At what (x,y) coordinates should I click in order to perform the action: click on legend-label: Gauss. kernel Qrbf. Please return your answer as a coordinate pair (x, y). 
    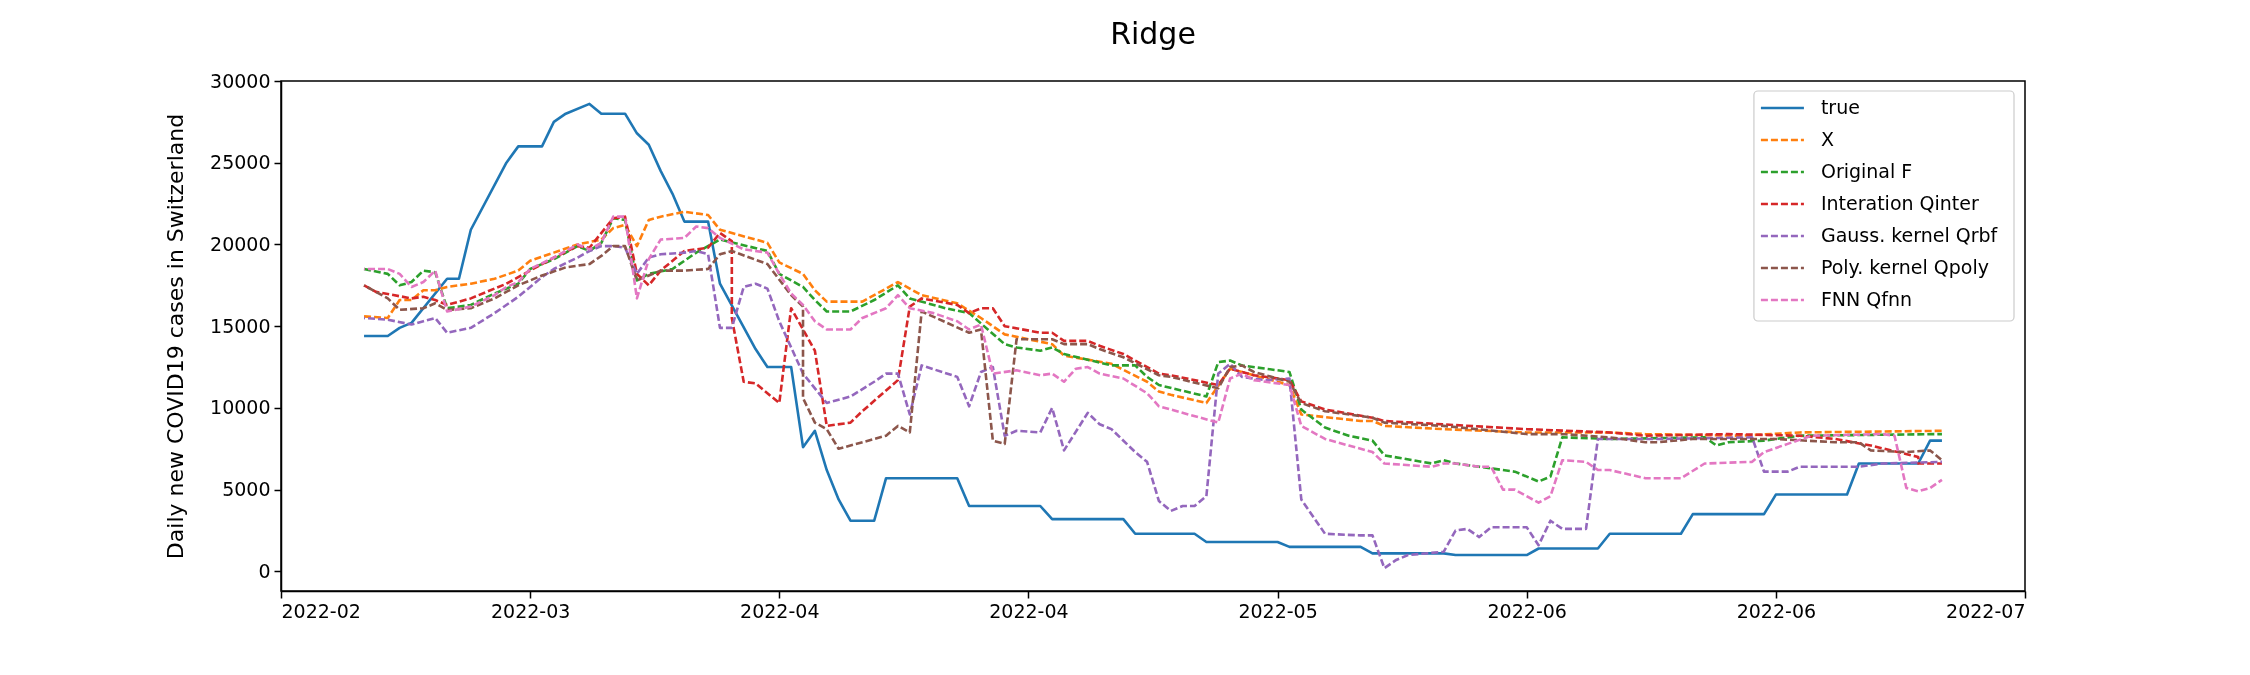
    Looking at the image, I should click on (1909, 235).